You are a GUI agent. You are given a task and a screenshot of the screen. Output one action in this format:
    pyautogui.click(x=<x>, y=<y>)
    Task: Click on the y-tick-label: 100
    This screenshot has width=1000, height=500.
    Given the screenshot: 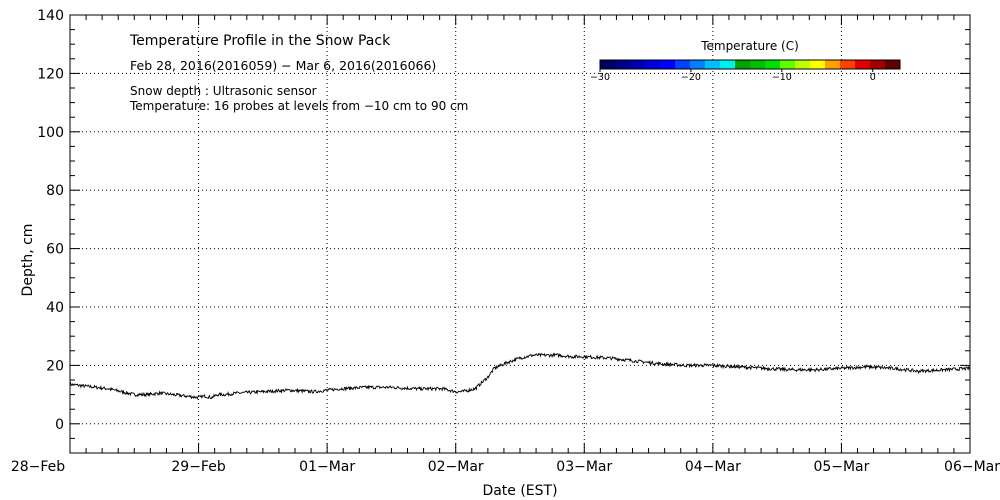 What is the action you would take?
    pyautogui.click(x=50, y=133)
    